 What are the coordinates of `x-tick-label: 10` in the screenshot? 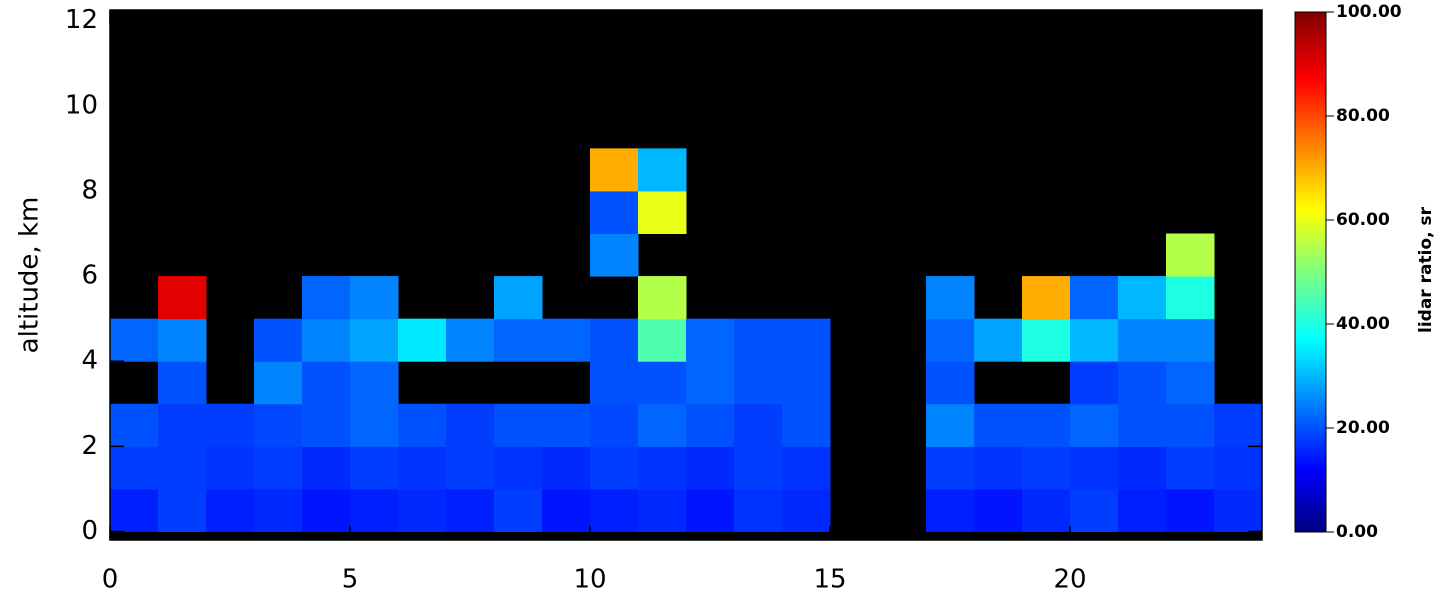 It's located at (589, 580).